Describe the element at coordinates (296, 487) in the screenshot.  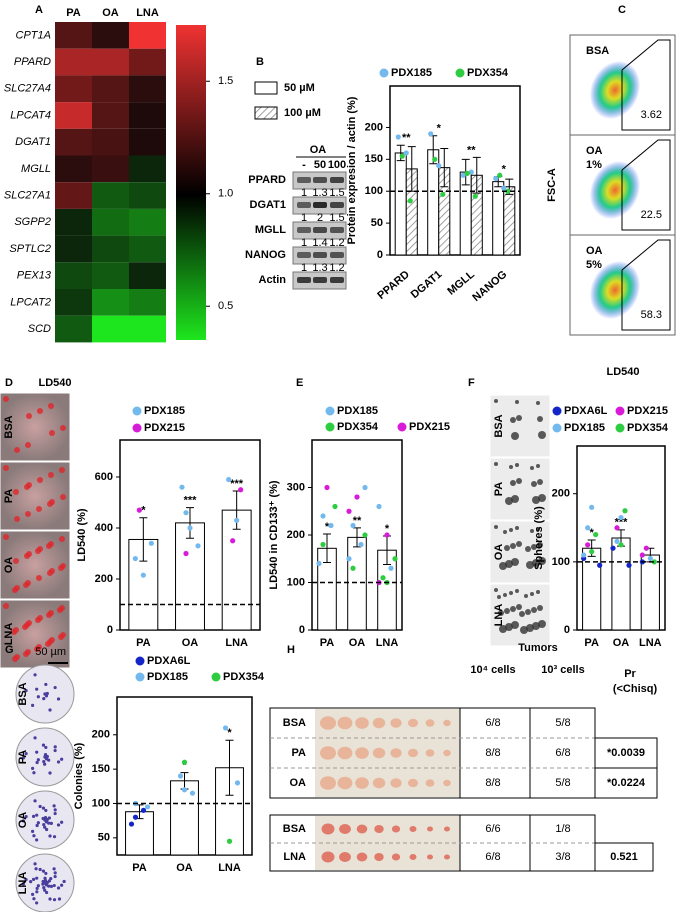
I see `y-tick-label: 300` at that location.